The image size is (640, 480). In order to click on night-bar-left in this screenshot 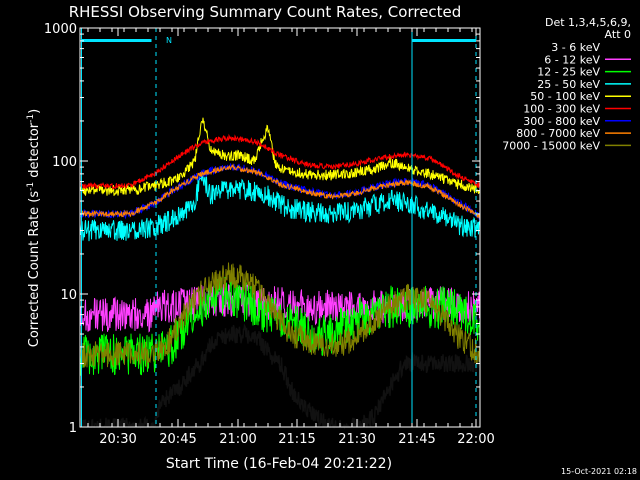, I will do `click(116, 40)`.